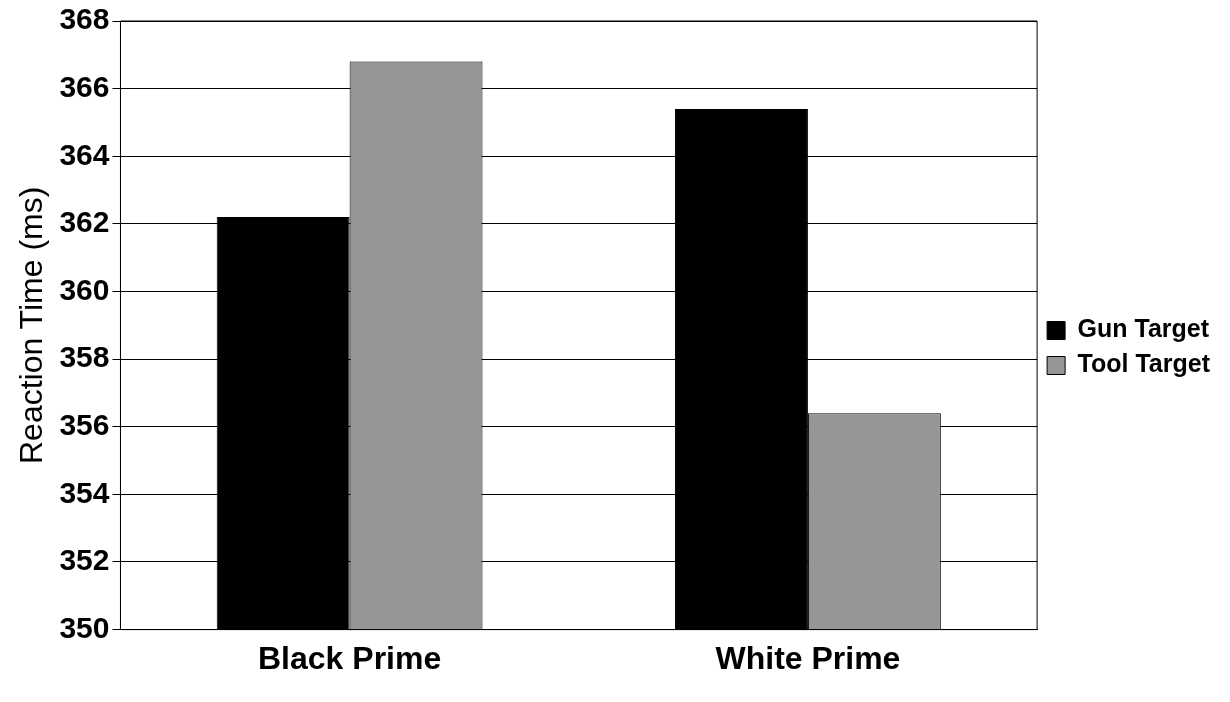 This screenshot has width=1230, height=702. What do you see at coordinates (84, 19) in the screenshot?
I see `y-tick-label: 368` at bounding box center [84, 19].